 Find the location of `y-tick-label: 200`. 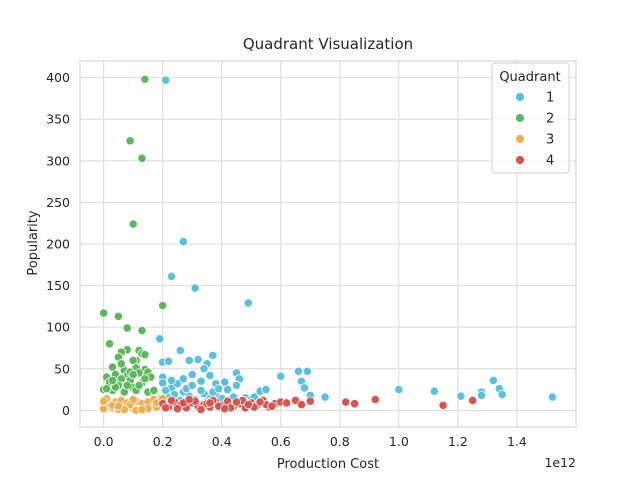

y-tick-label: 200 is located at coordinates (58, 244).